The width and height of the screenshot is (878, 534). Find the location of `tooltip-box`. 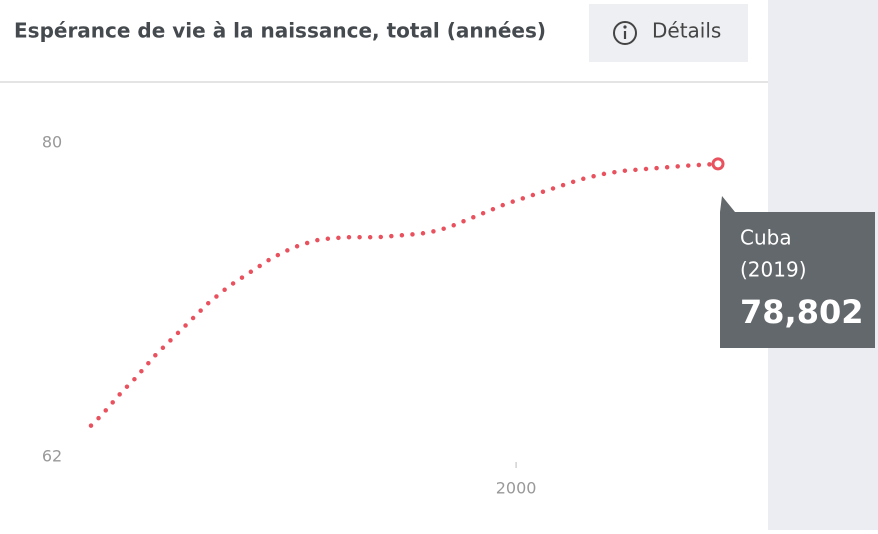

tooltip-box is located at coordinates (797, 272).